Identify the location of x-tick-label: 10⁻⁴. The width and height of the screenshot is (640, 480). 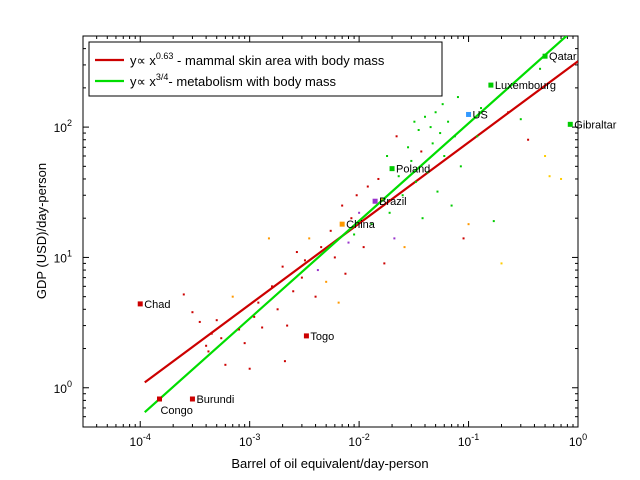
(140, 440).